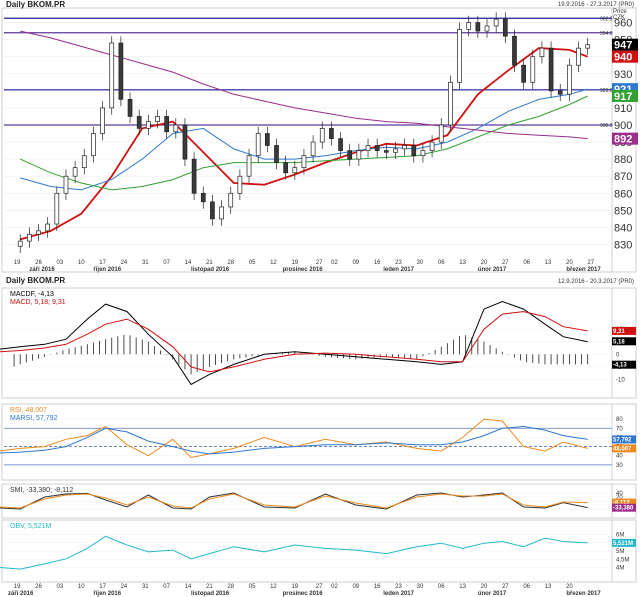 This screenshot has height=597, width=640. What do you see at coordinates (441, 263) in the screenshot?
I see `price-x-tick-label: 06` at bounding box center [441, 263].